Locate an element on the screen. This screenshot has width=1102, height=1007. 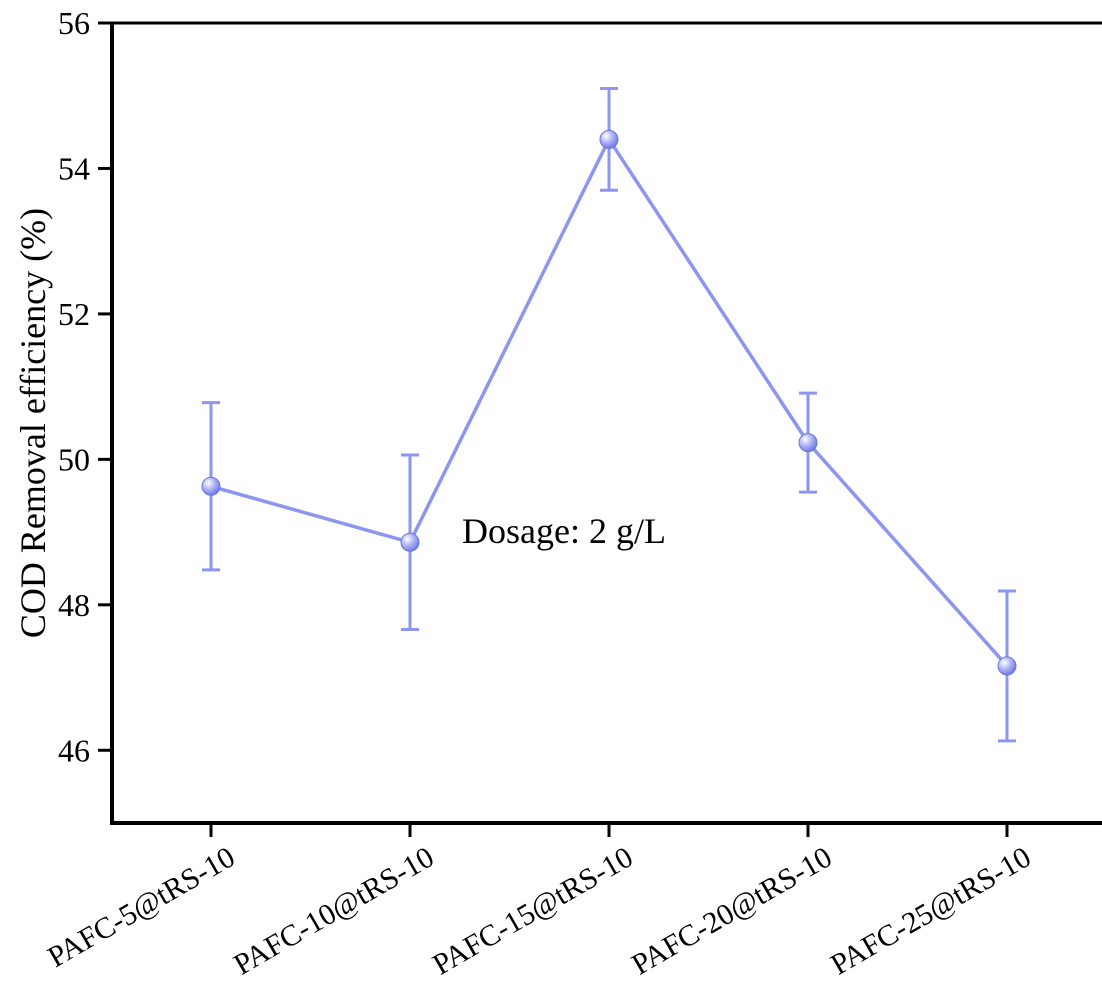
x-tick-label: PAFC-10@tRS-10 is located at coordinates (333, 910).